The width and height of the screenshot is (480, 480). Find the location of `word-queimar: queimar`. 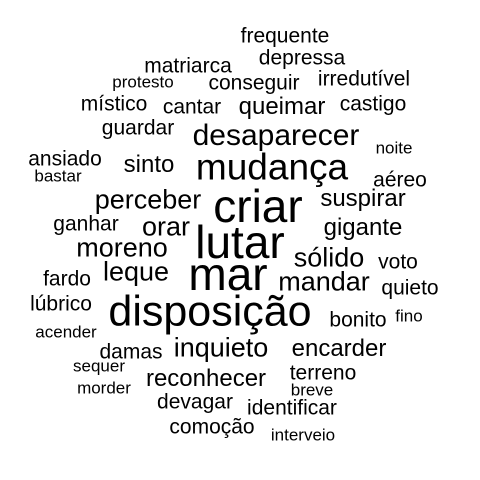

word-queimar: queimar is located at coordinates (282, 106).